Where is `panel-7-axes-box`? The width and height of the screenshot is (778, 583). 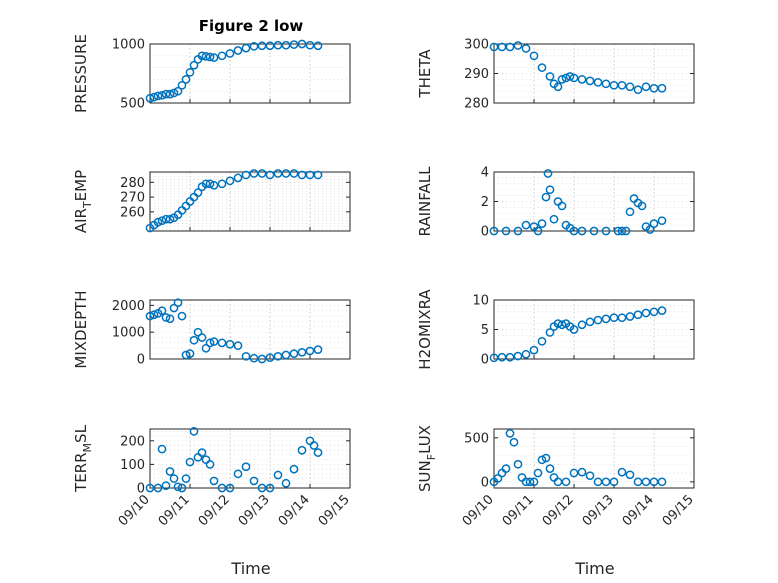 panel-7-axes-box is located at coordinates (594, 458).